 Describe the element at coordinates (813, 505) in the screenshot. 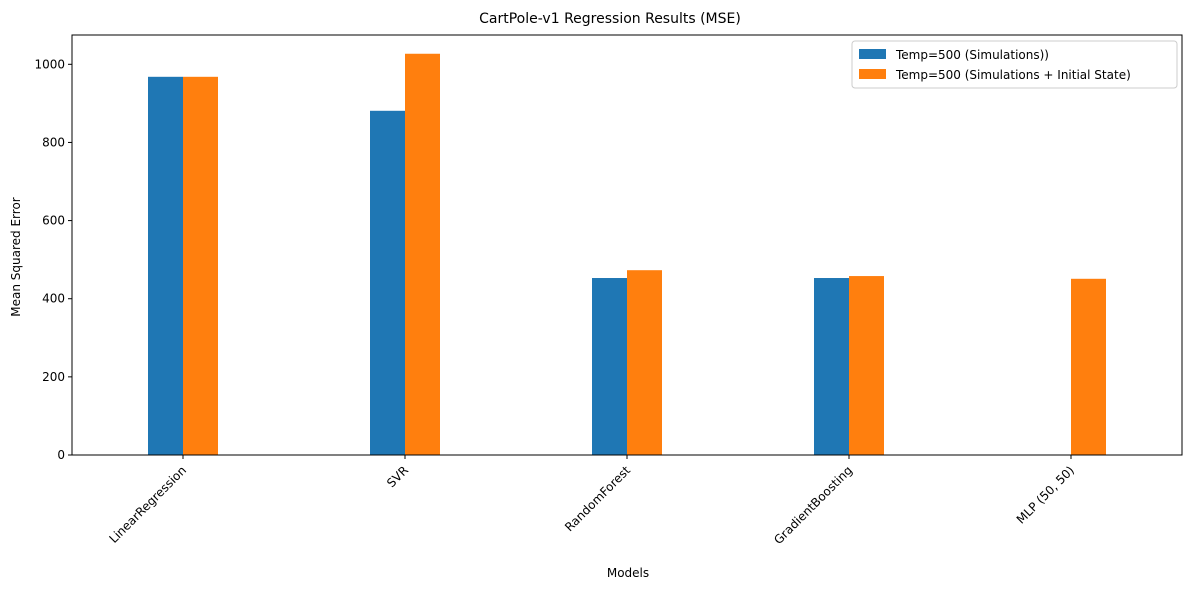

I see `x-tick-label-3: GradientBoosting` at that location.